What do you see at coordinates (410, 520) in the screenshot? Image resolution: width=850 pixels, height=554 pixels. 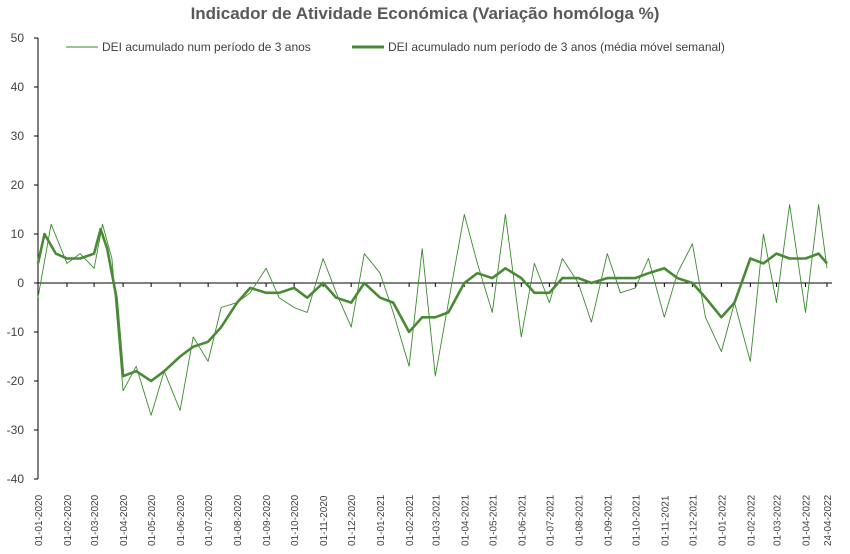 I see `x-tick-label: 01-02-2021` at bounding box center [410, 520].